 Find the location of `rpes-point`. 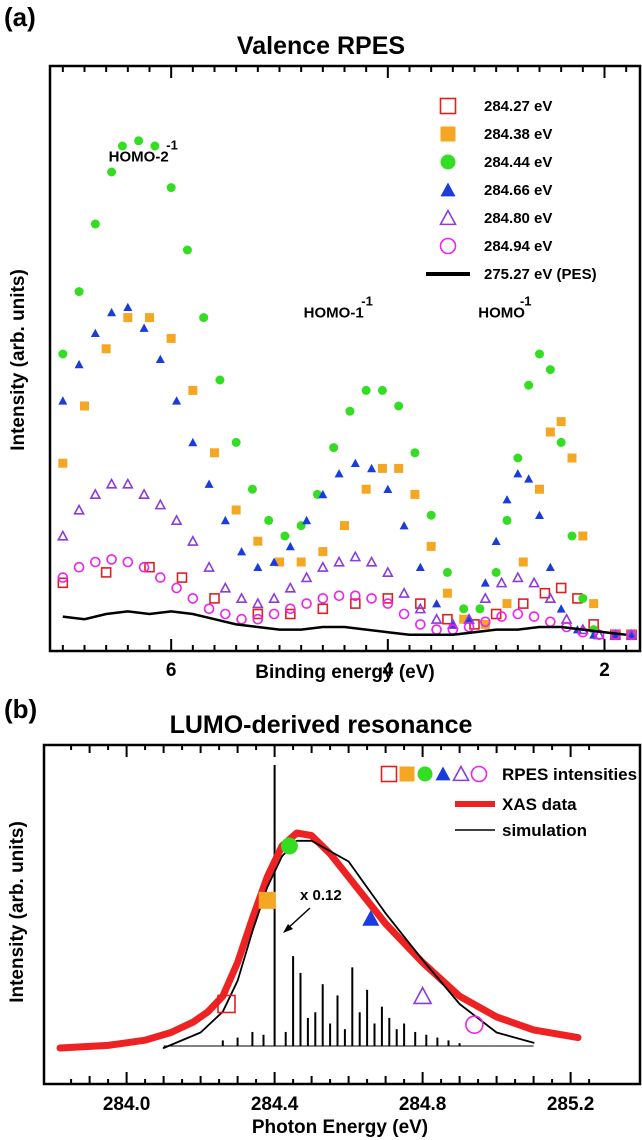

rpes-point is located at coordinates (422, 995).